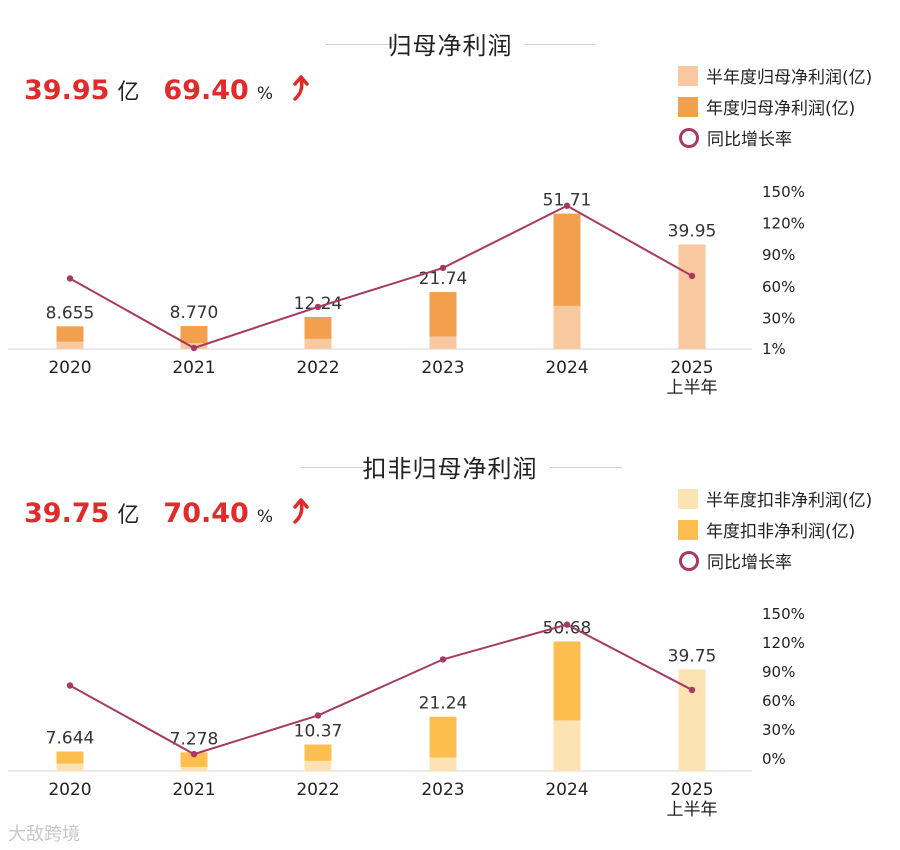 The height and width of the screenshot is (850, 900). I want to click on bar-data-label: 39.95, so click(692, 231).